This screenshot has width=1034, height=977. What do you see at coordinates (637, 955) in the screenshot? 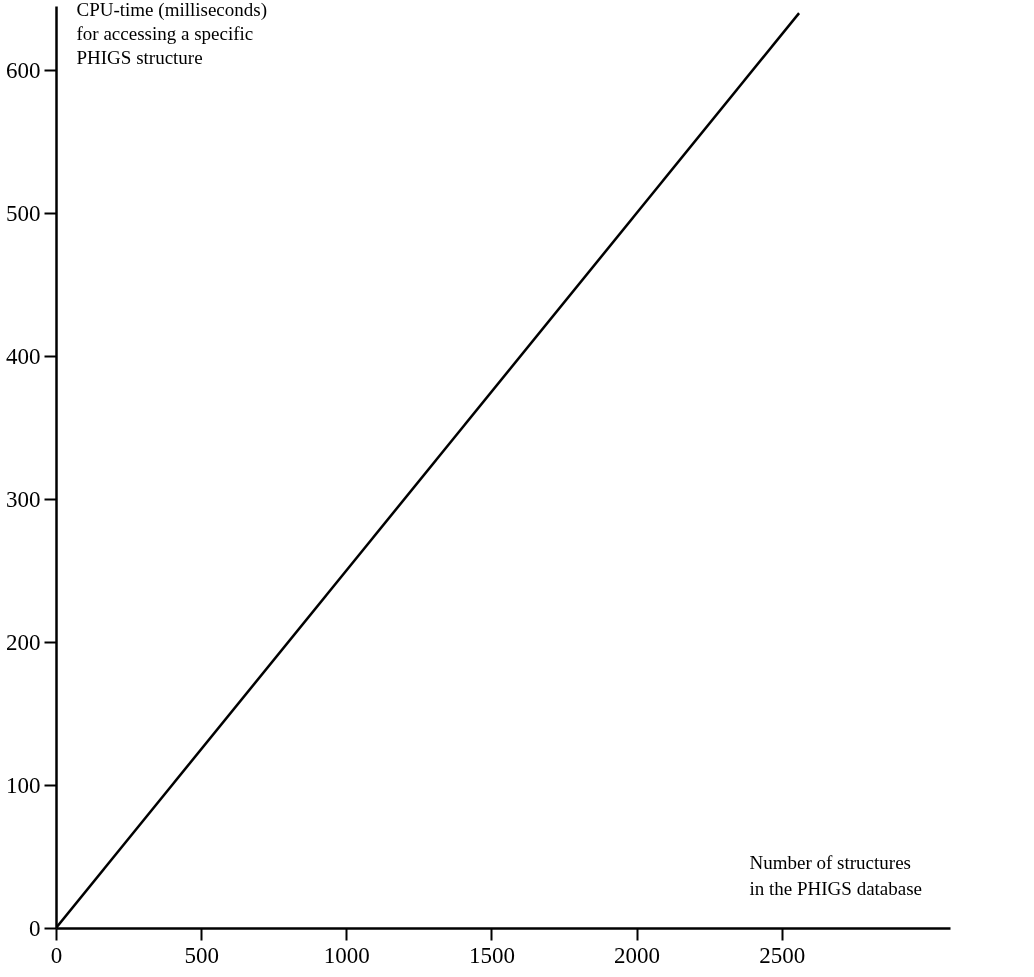
I see `x-tick-label: 2000` at bounding box center [637, 955].